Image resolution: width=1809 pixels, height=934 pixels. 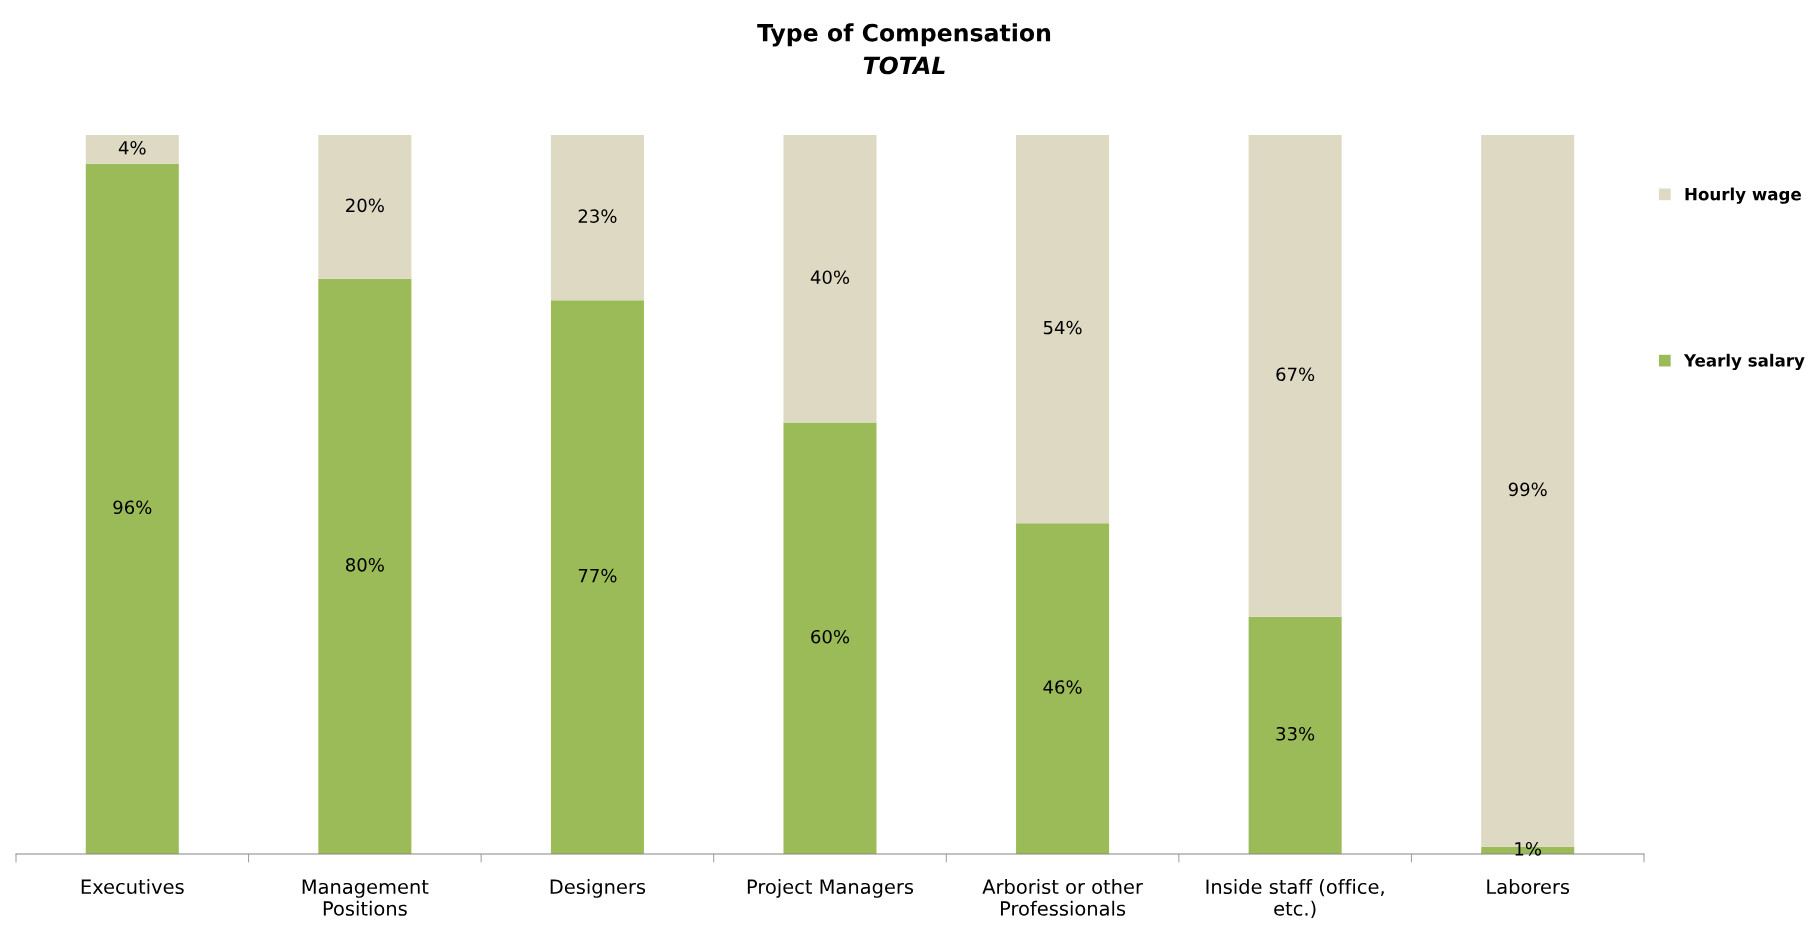 I want to click on data-label: 46%, so click(x=1062, y=687).